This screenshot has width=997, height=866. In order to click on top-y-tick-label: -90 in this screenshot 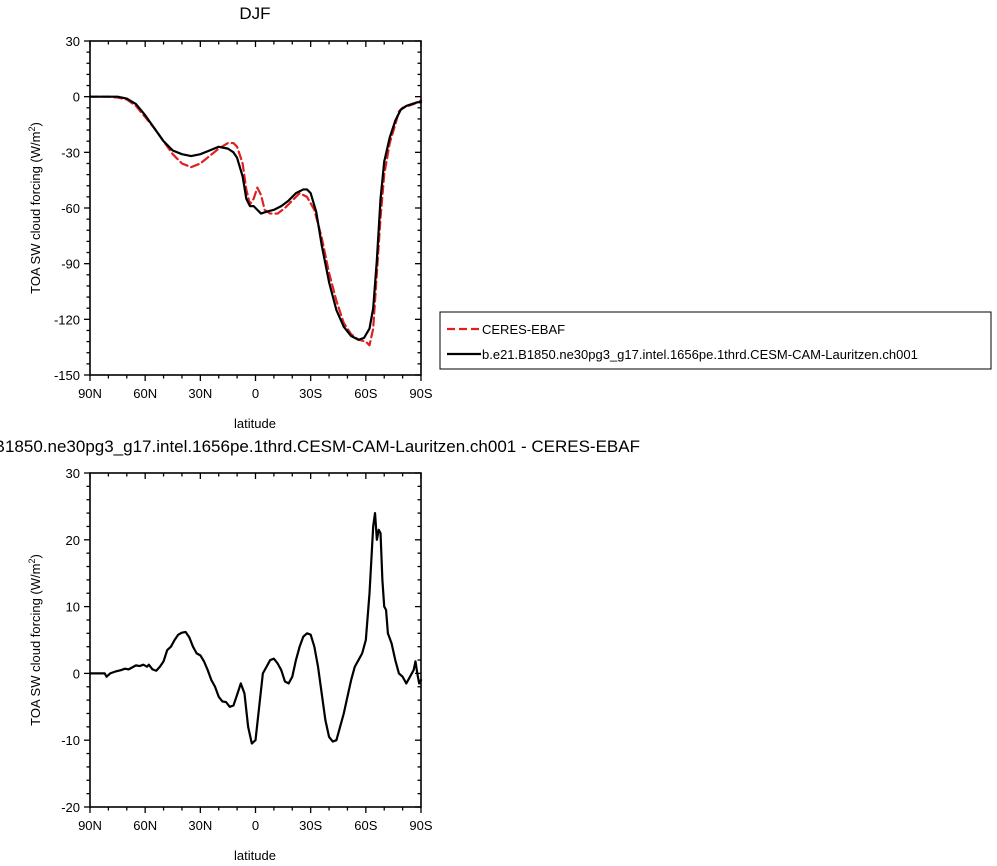, I will do `click(70, 264)`.